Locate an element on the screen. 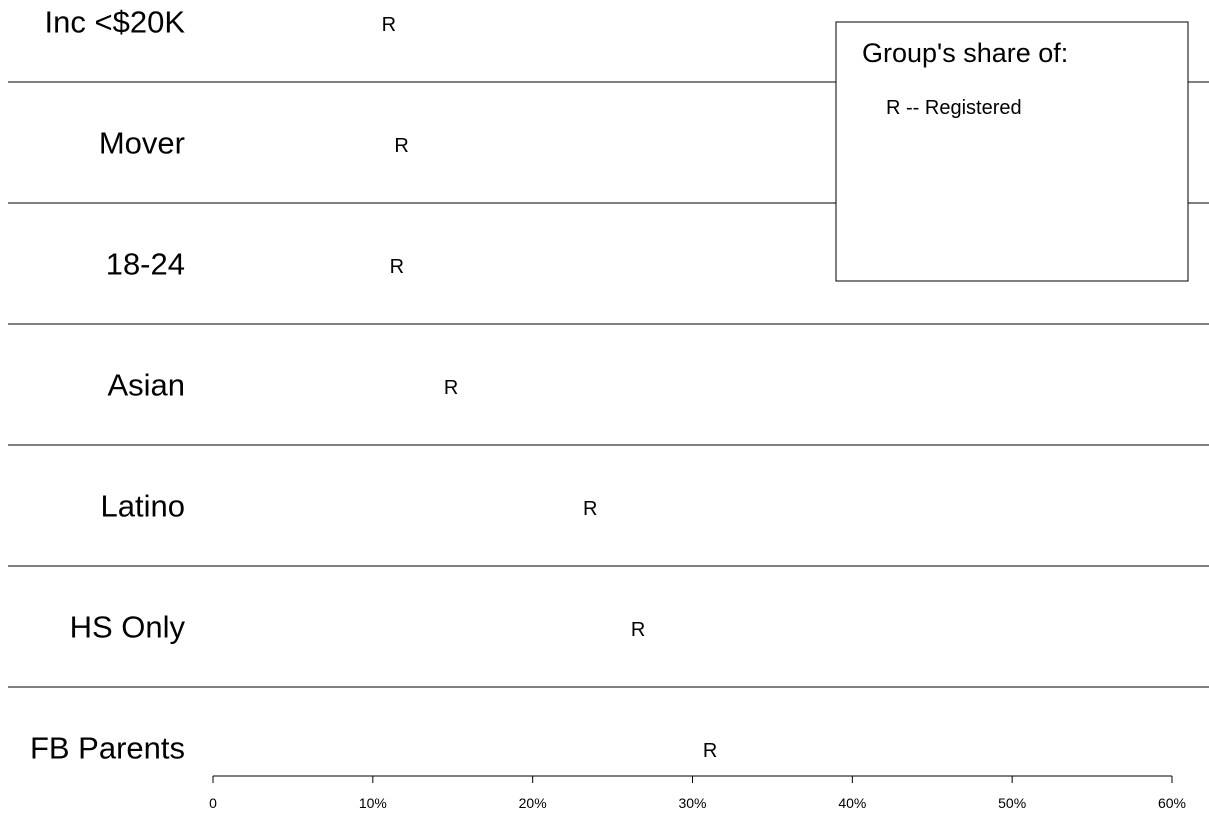  legend-box is located at coordinates (1012, 151).